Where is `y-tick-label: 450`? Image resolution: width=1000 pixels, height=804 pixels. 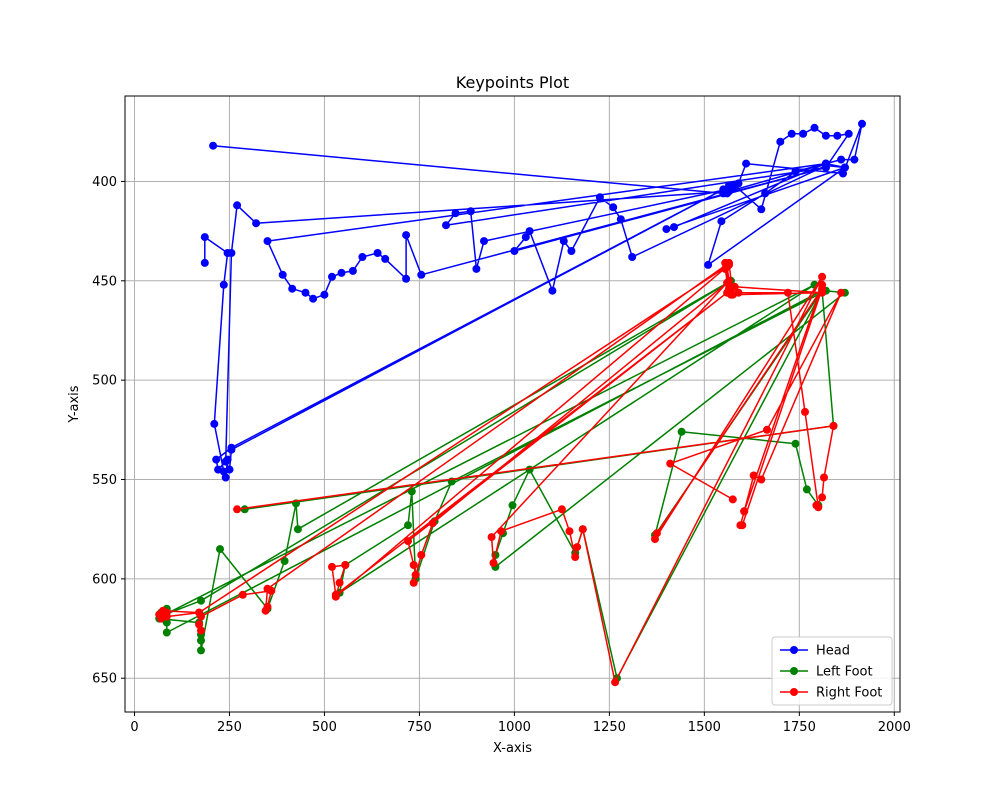 y-tick-label: 450 is located at coordinates (104, 281).